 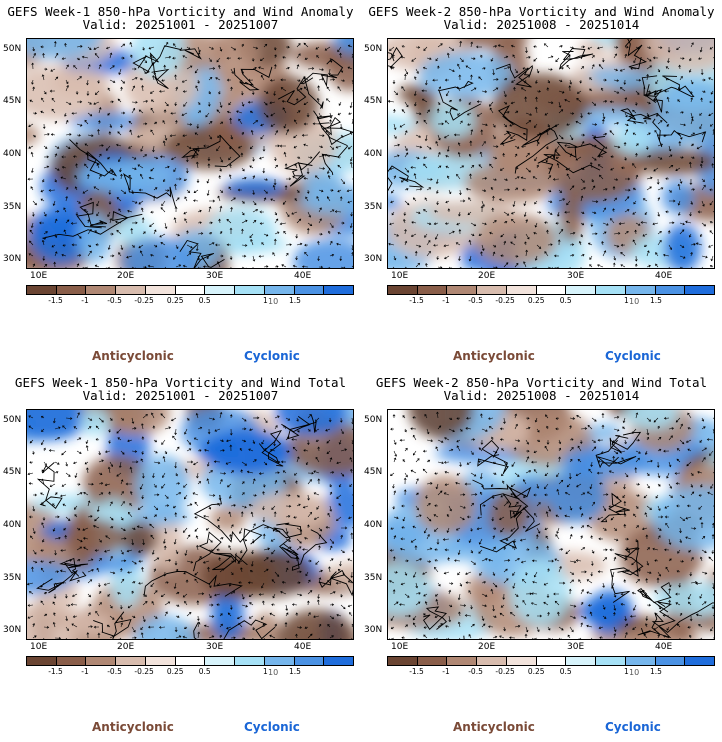 What do you see at coordinates (133, 356) in the screenshot?
I see `legend-anticyclonic: Anticyclonic` at bounding box center [133, 356].